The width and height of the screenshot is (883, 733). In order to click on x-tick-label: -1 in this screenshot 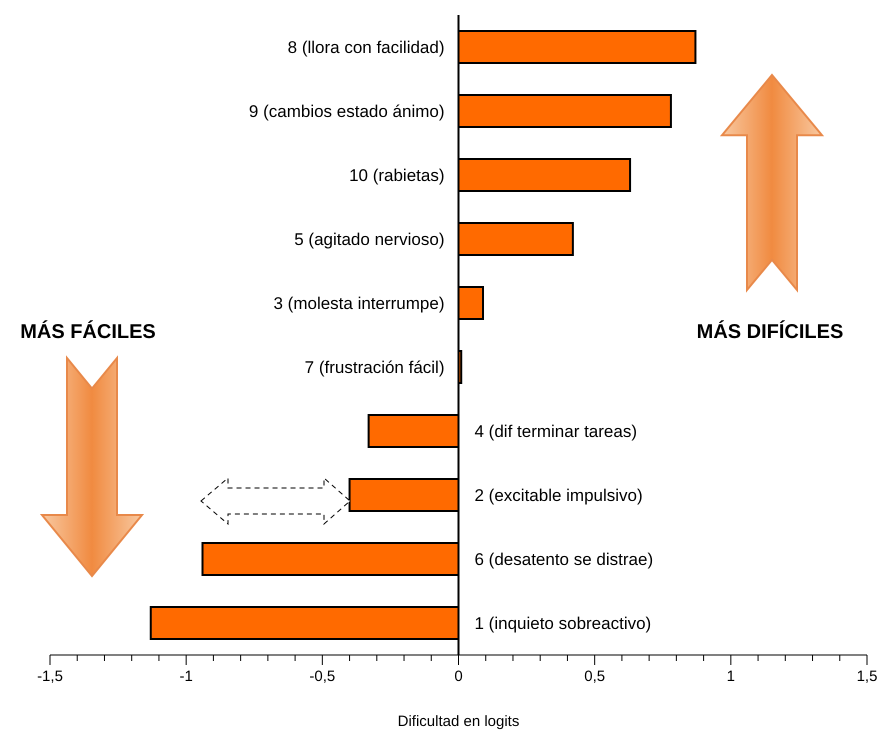, I will do `click(186, 676)`.